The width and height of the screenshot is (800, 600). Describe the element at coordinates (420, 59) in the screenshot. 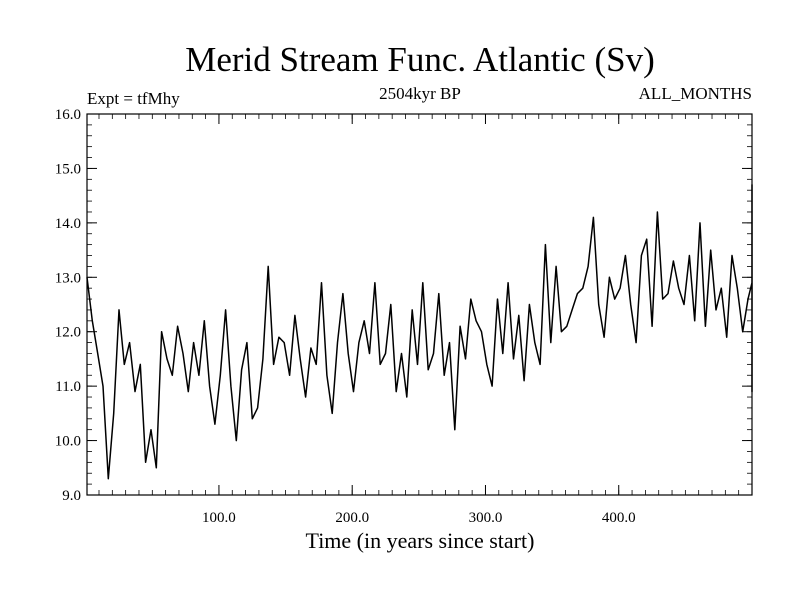

I see `chart-title: Merid Stream Func. Atlantic (Sv)` at that location.